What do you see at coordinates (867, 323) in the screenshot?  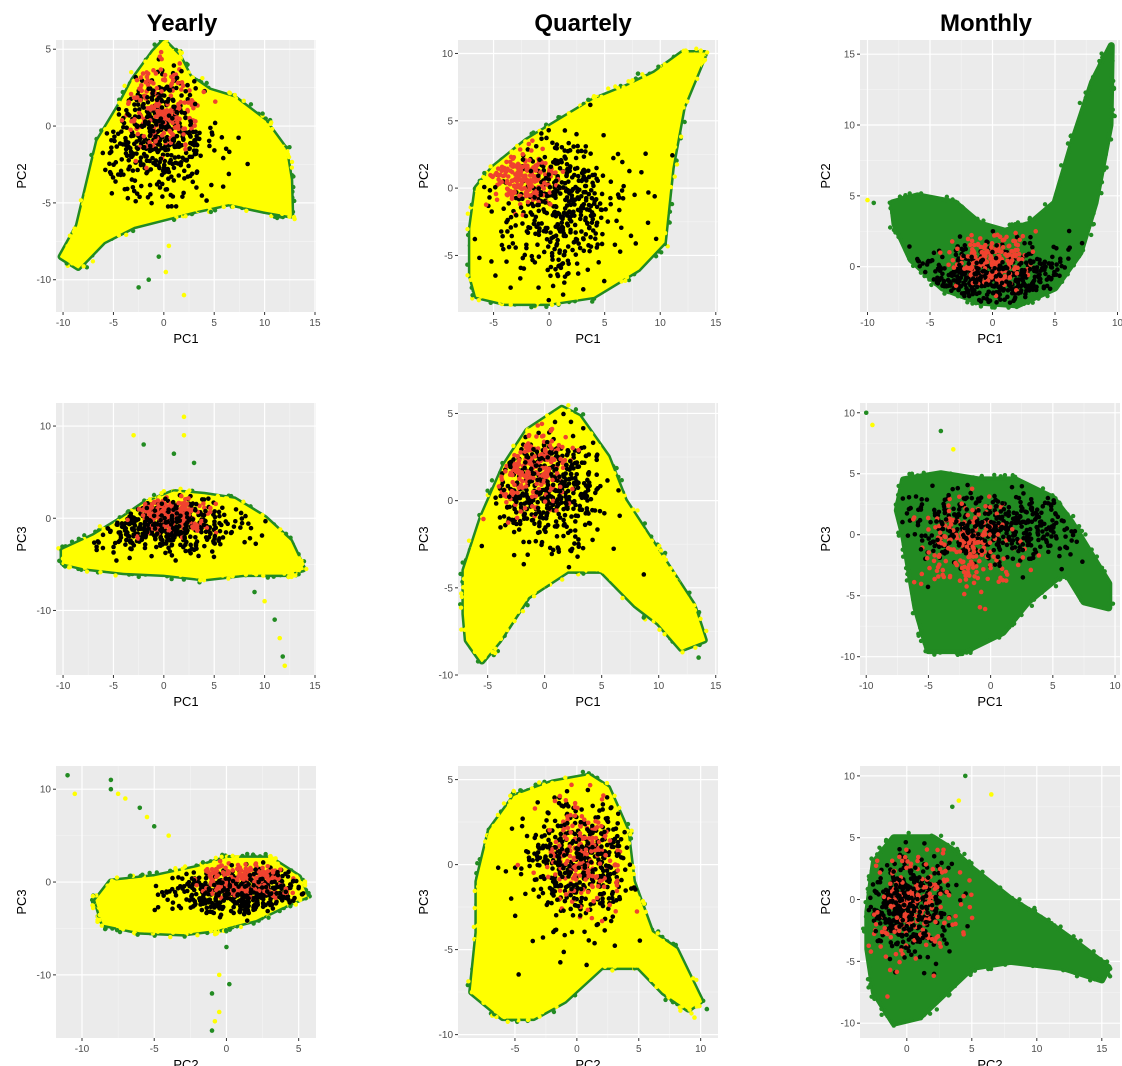 I see `x-tick-label: -10` at bounding box center [867, 323].